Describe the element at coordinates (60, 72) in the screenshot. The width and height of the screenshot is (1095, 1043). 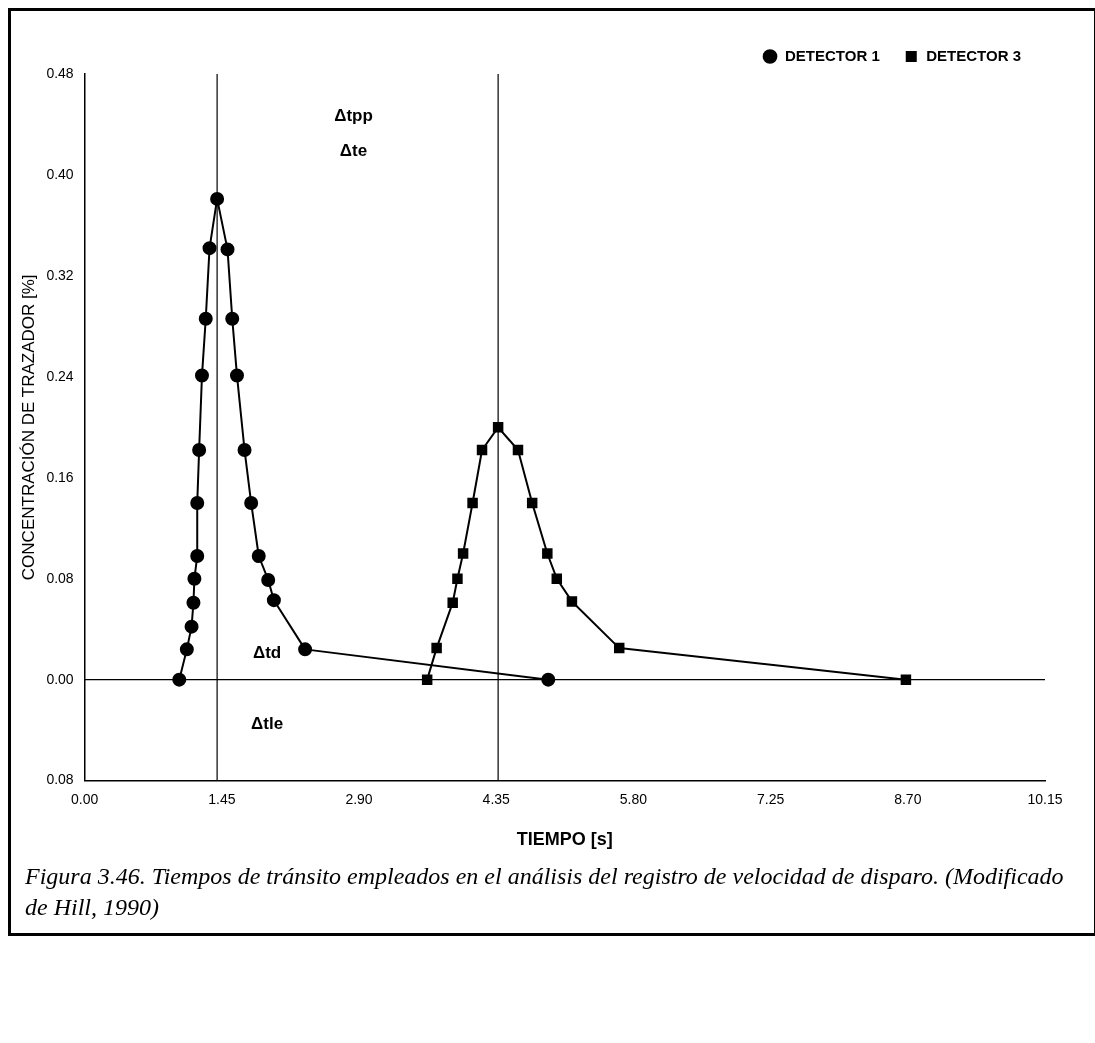
I see `y-tick-label: 0.48` at that location.